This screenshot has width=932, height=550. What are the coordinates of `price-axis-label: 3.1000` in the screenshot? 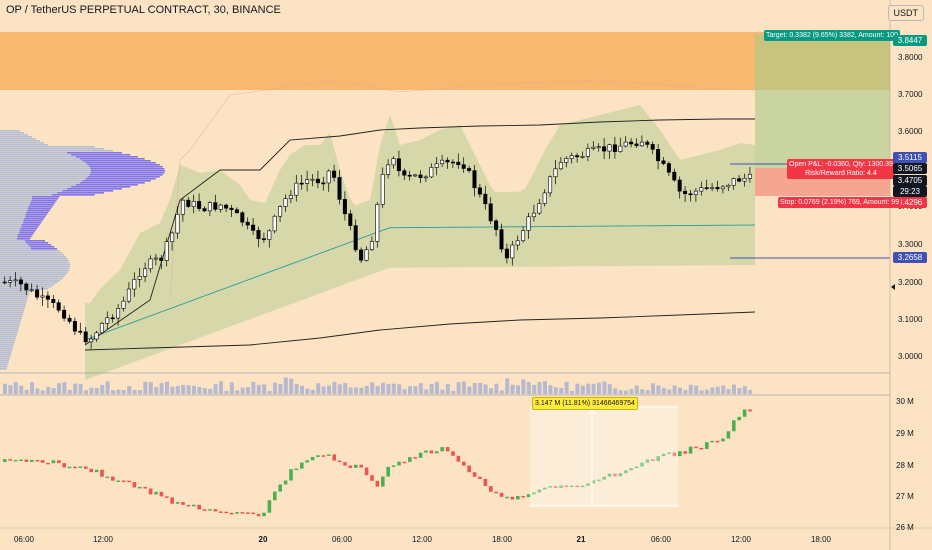 It's located at (910, 319).